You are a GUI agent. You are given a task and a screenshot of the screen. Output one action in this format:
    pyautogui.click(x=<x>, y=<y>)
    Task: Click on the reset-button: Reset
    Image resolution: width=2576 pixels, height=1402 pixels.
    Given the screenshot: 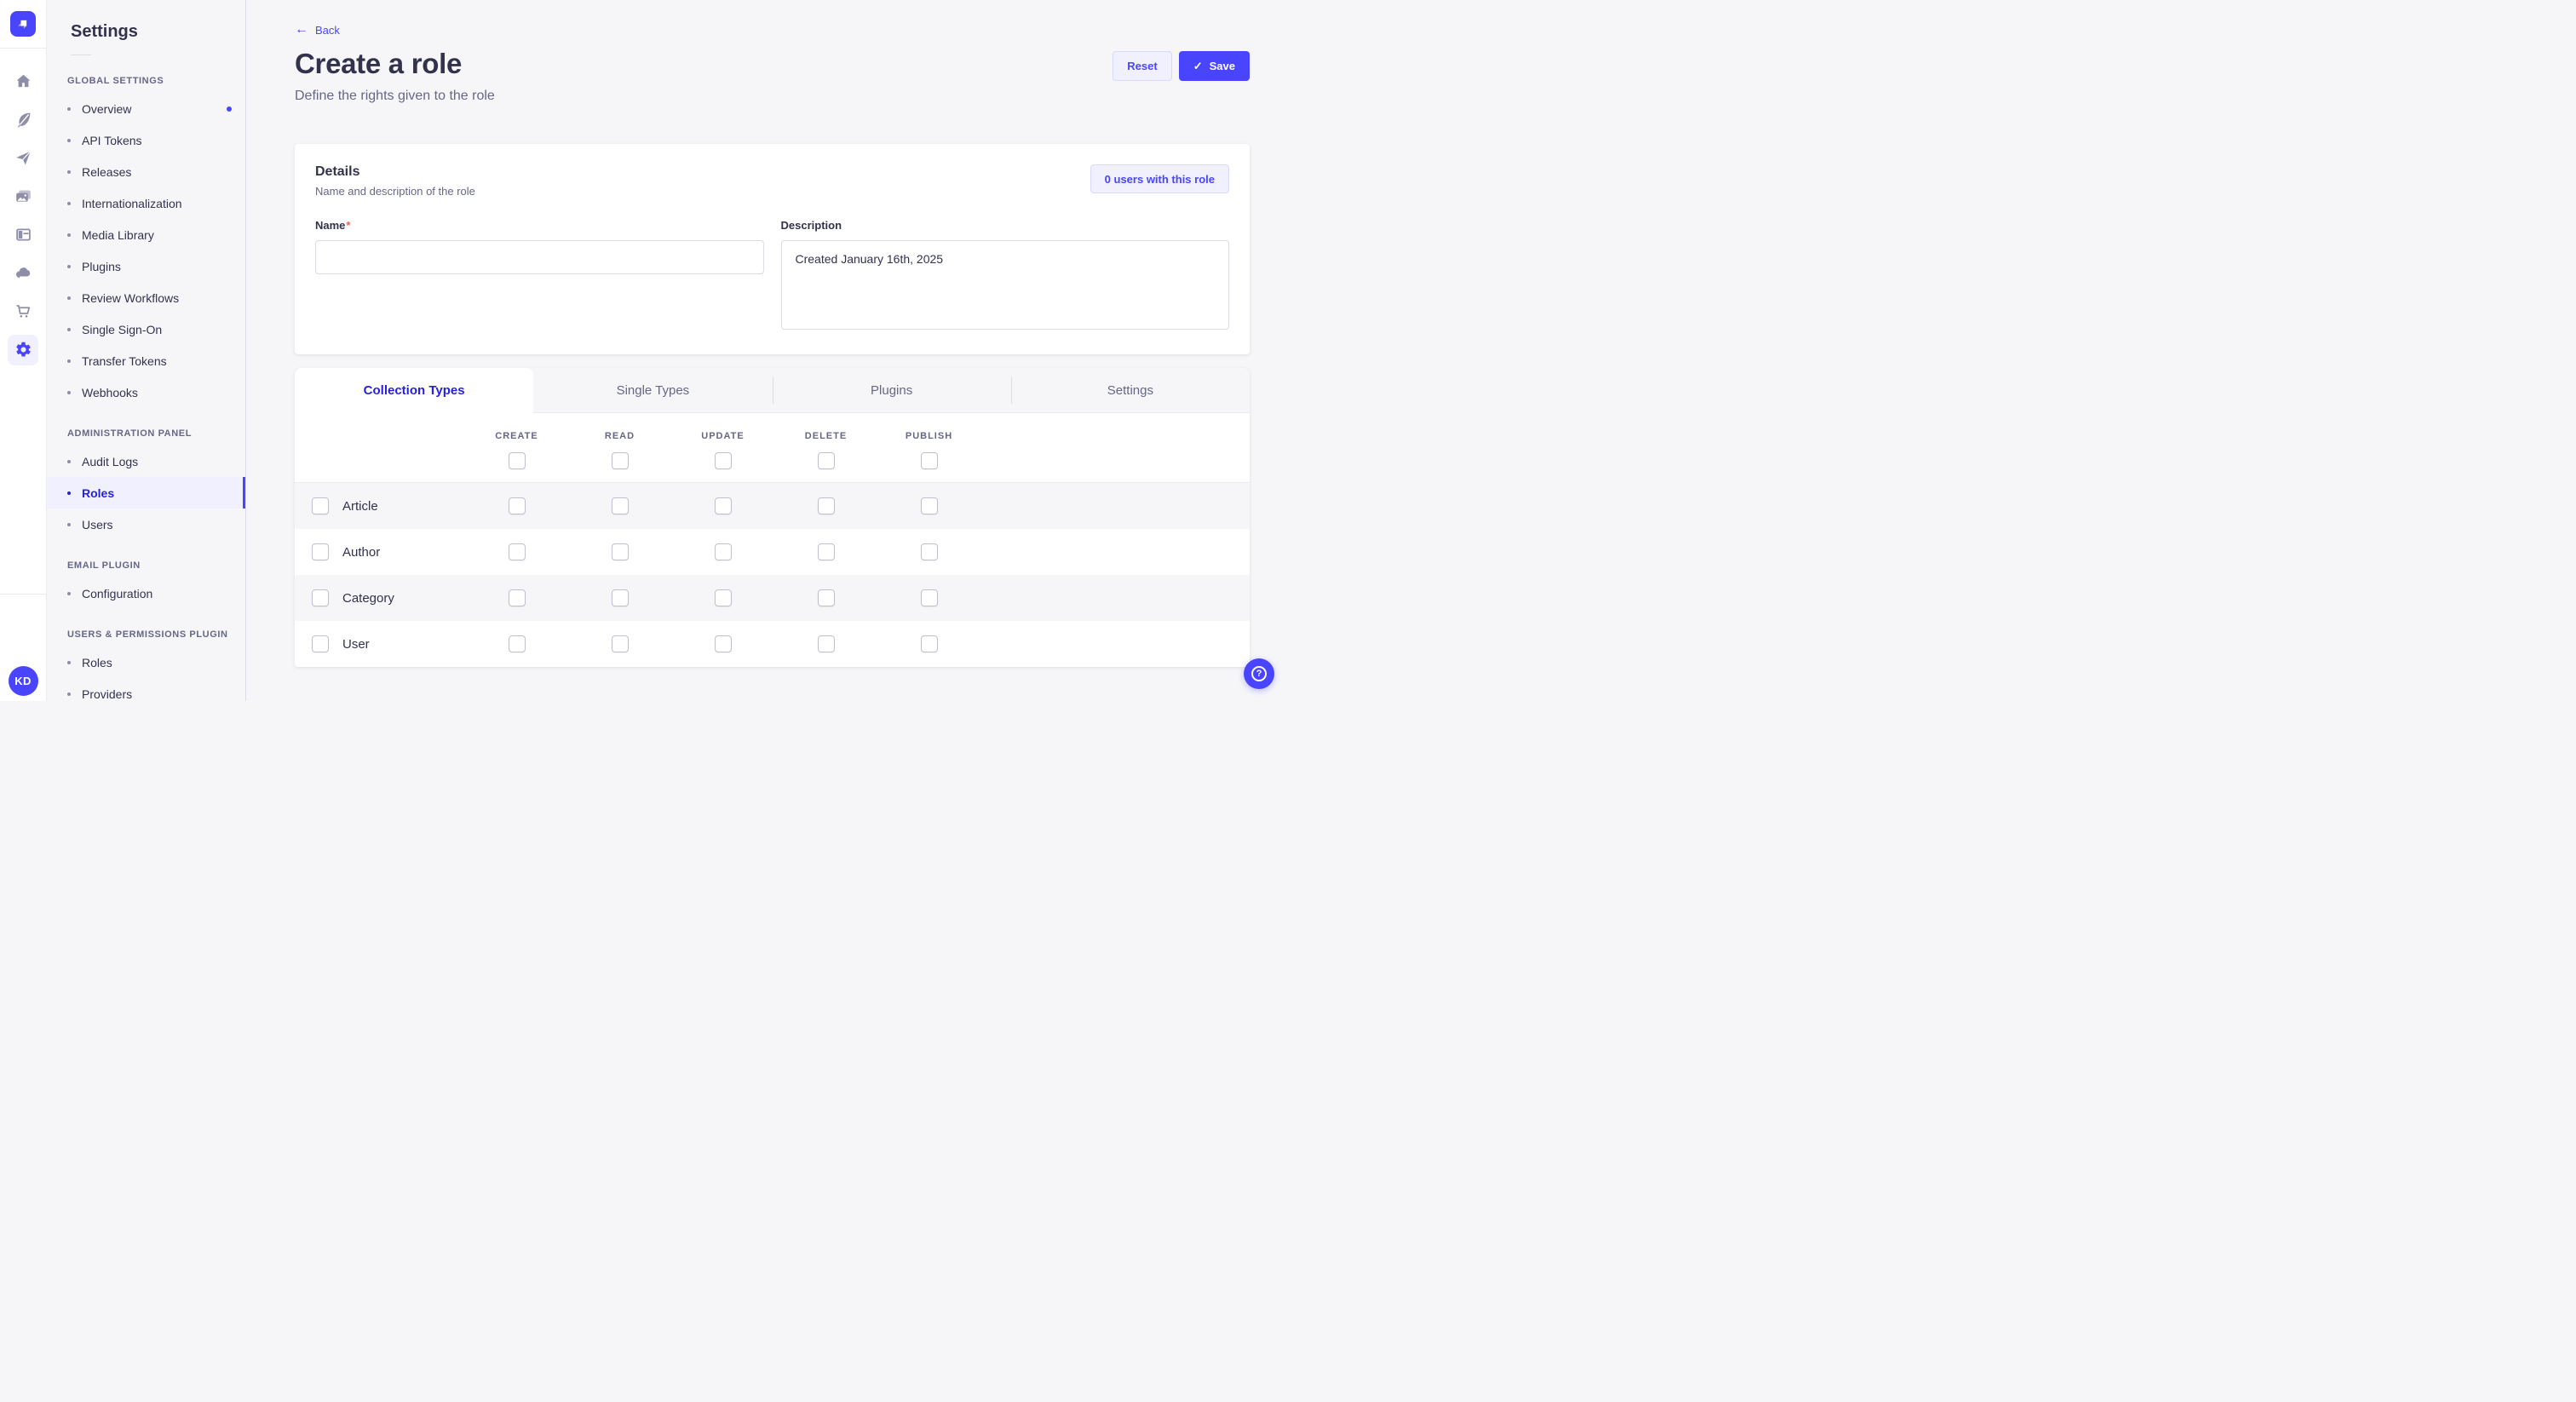 What is the action you would take?
    pyautogui.click(x=1143, y=66)
    